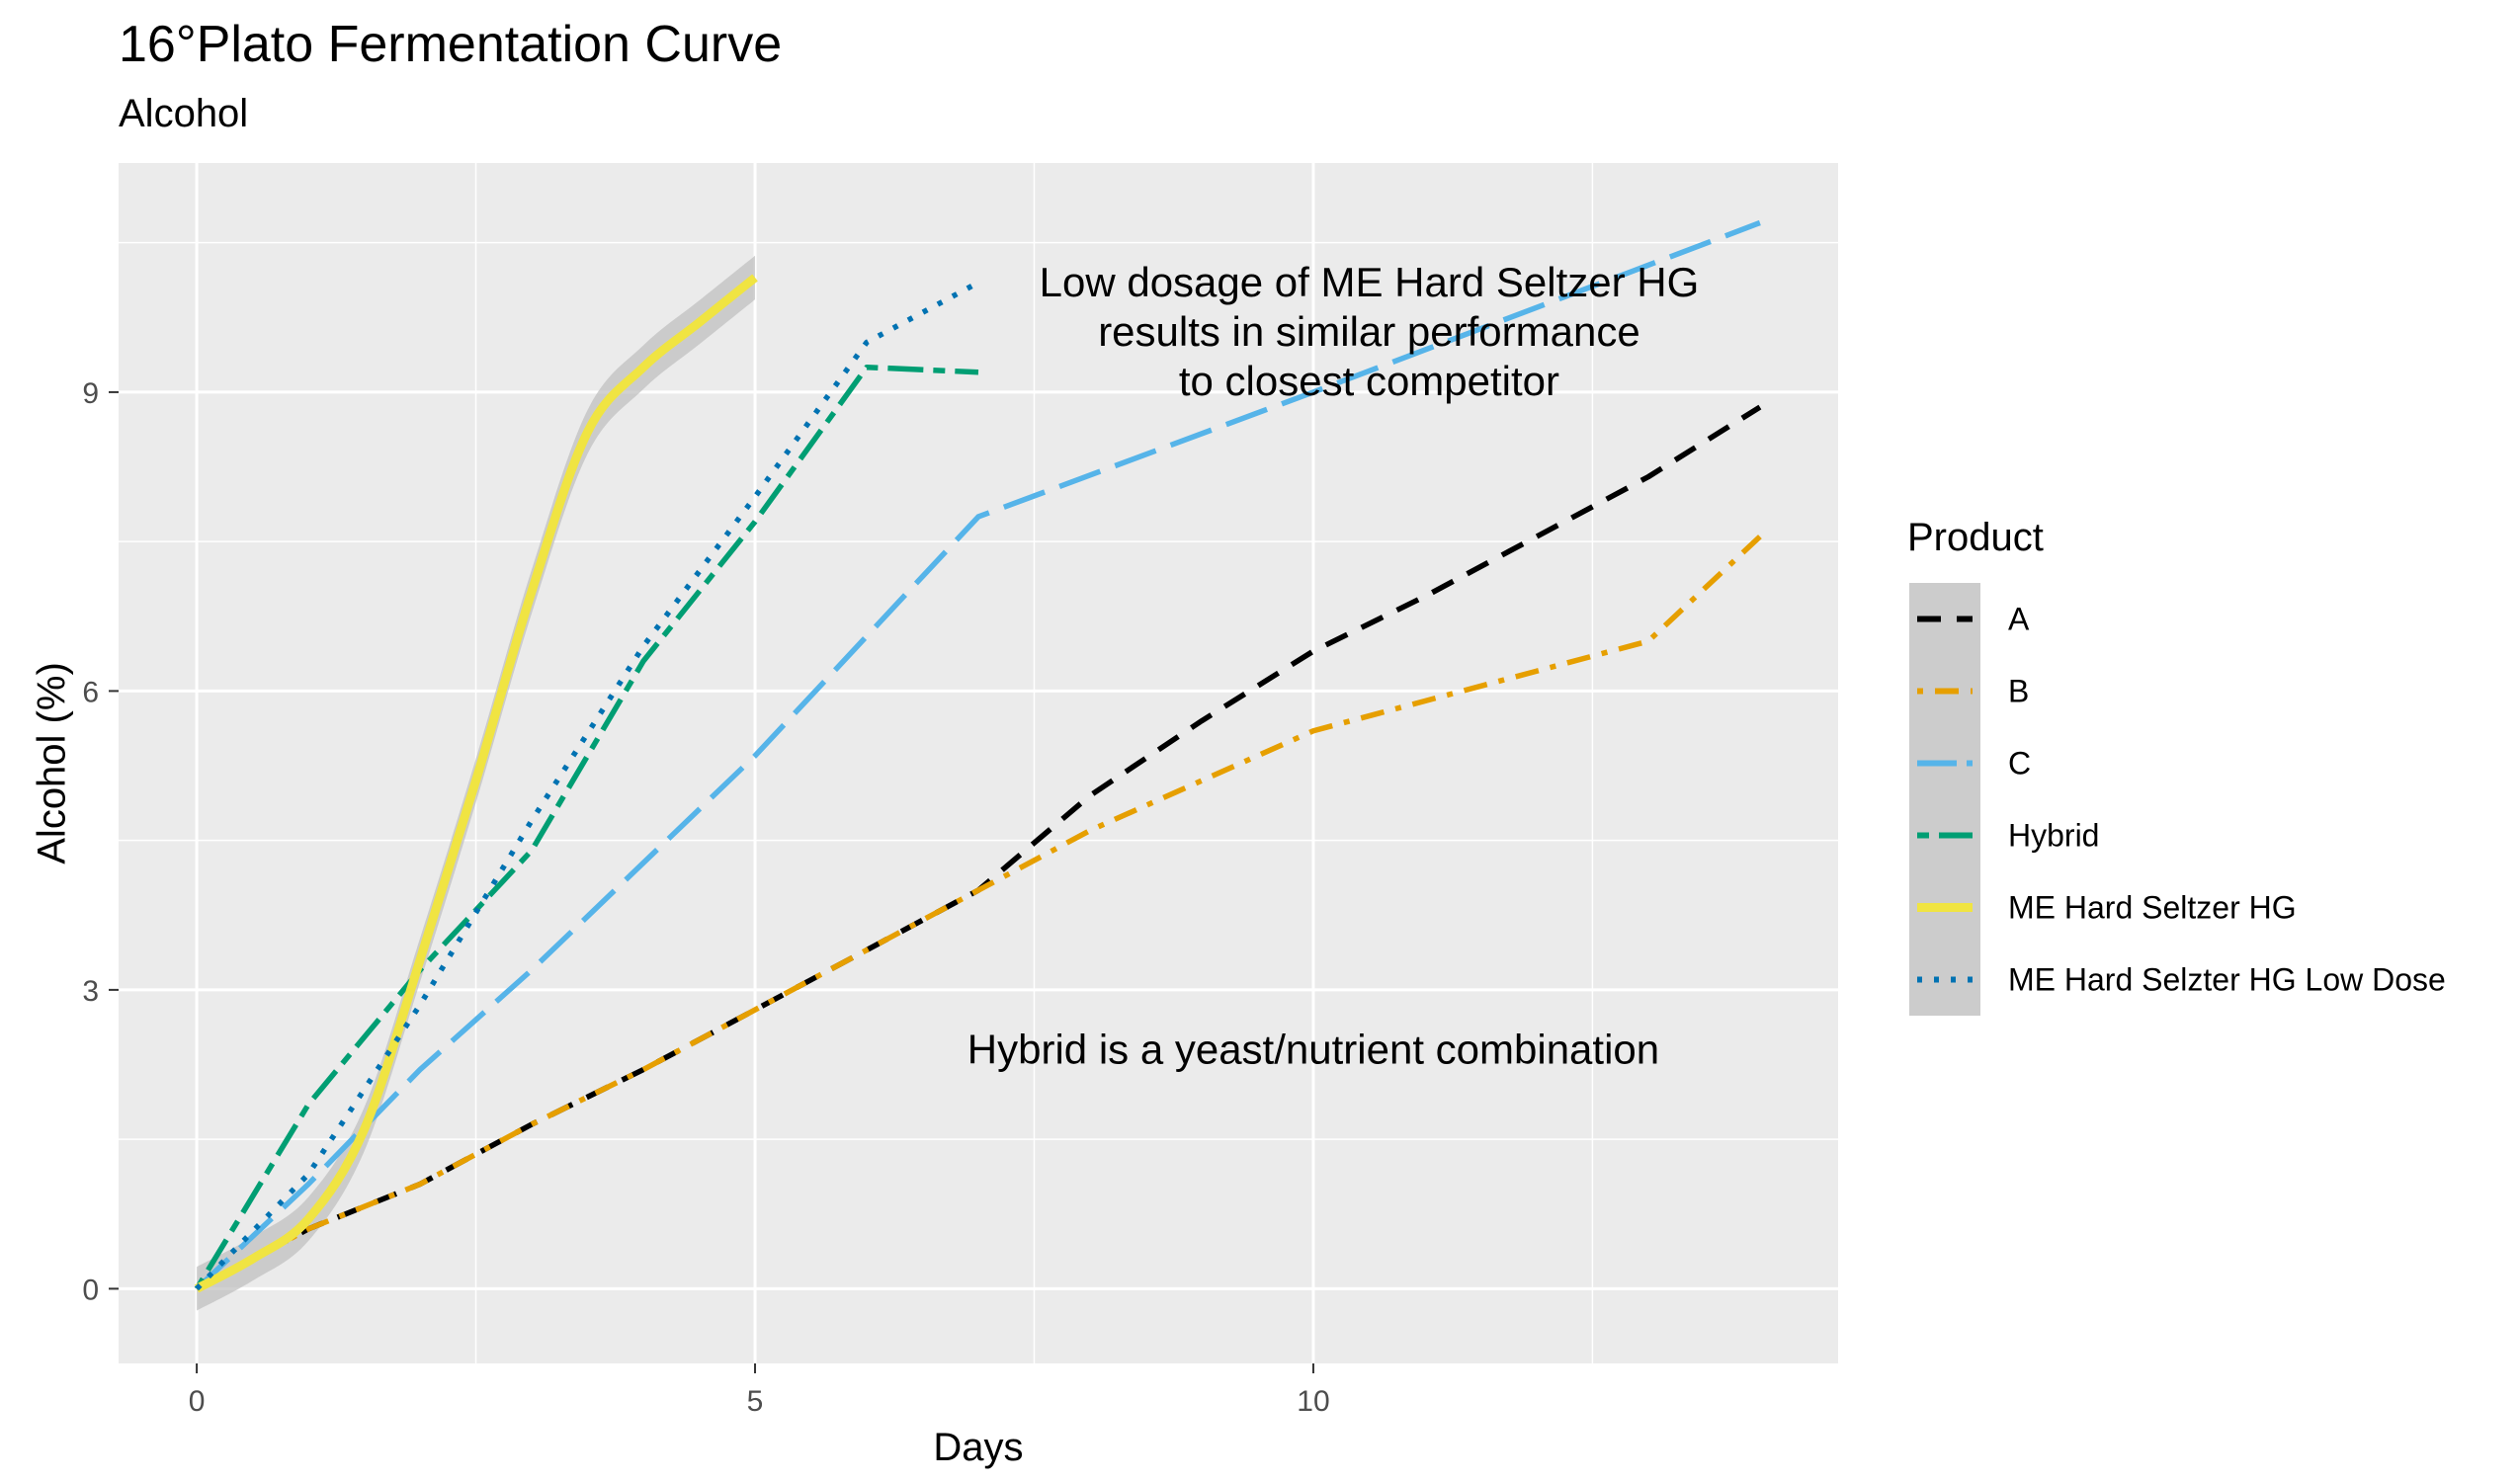 The height and width of the screenshot is (1482, 2520). What do you see at coordinates (978, 1447) in the screenshot?
I see `x-axis-title: Days` at bounding box center [978, 1447].